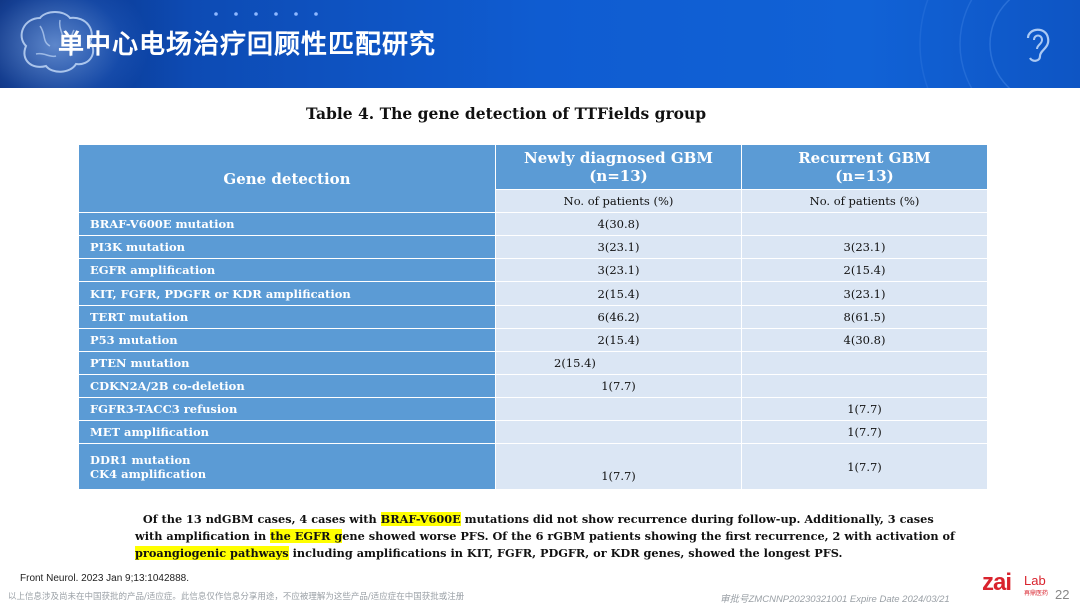 The image size is (1080, 608). Describe the element at coordinates (261, 519) in the screenshot. I see `summary-text-1: Of the 13 ndGBM cases, 4 cases with` at that location.